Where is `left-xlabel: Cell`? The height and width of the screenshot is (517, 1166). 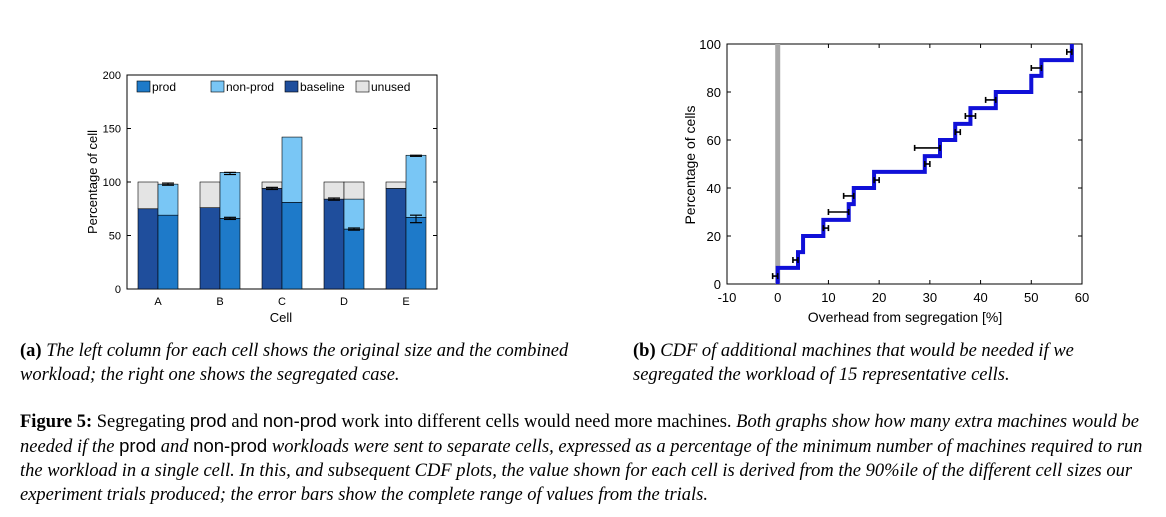 left-xlabel: Cell is located at coordinates (281, 317).